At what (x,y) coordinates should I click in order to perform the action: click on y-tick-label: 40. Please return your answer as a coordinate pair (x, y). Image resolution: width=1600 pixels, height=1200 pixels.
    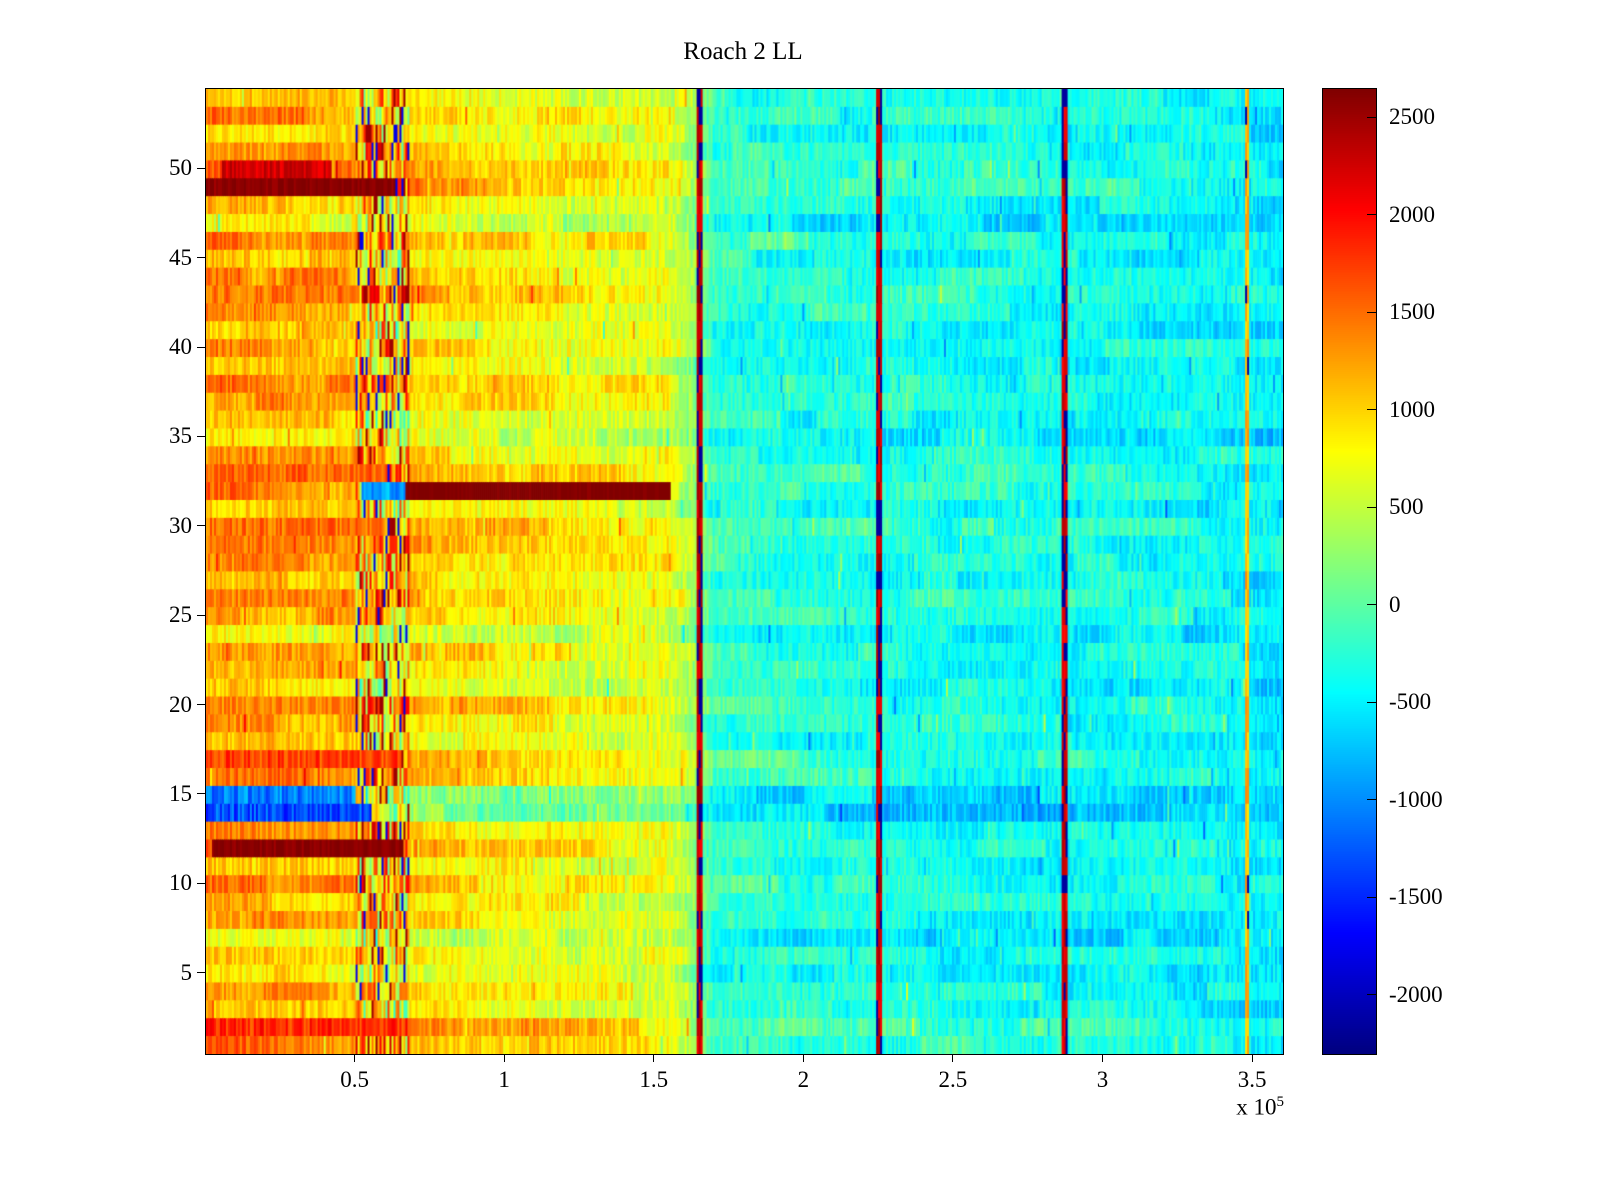
    Looking at the image, I should click on (180, 347).